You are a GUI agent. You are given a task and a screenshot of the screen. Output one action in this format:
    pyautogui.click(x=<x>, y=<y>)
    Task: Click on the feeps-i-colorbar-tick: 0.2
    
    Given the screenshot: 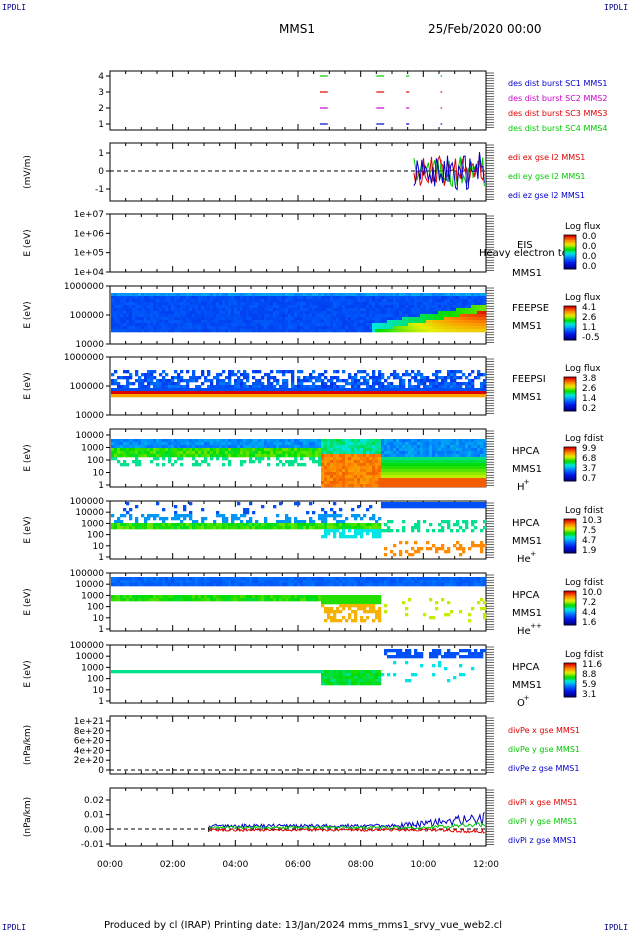 What is the action you would take?
    pyautogui.click(x=589, y=409)
    